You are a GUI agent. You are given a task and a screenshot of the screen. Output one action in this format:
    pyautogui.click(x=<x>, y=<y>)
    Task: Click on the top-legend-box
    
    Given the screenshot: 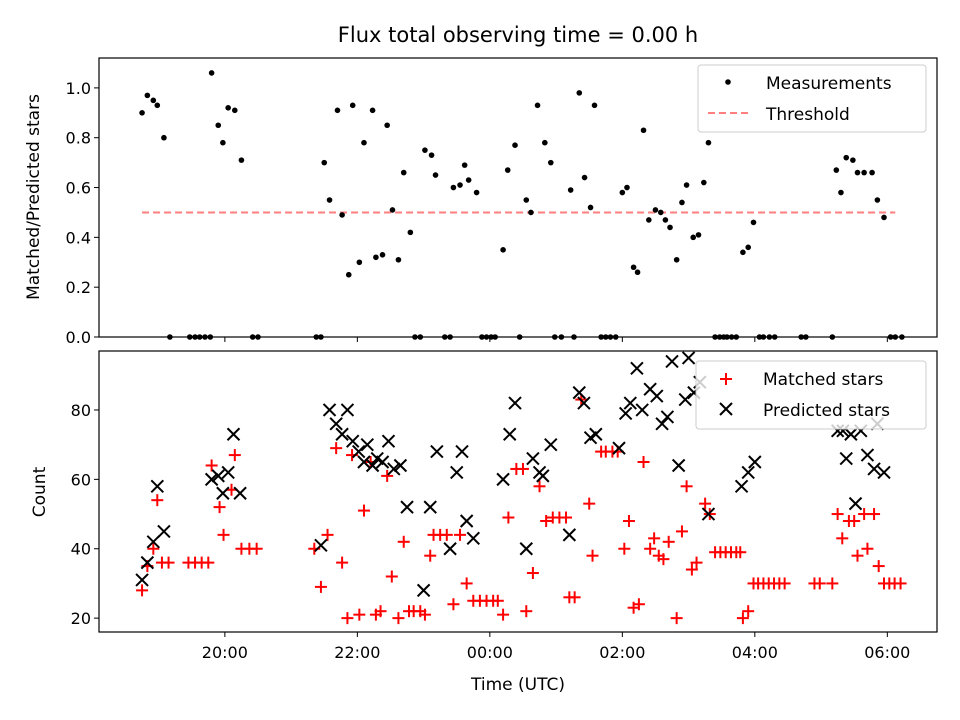 What is the action you would take?
    pyautogui.click(x=812, y=98)
    